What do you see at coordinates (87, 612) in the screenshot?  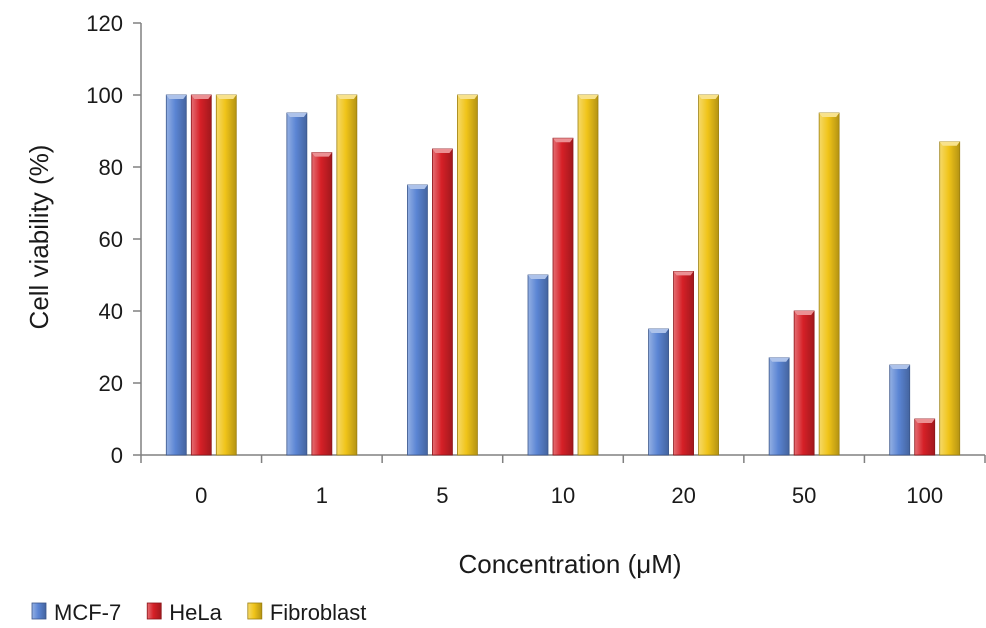 I see `legend-label: MCF-7` at bounding box center [87, 612].